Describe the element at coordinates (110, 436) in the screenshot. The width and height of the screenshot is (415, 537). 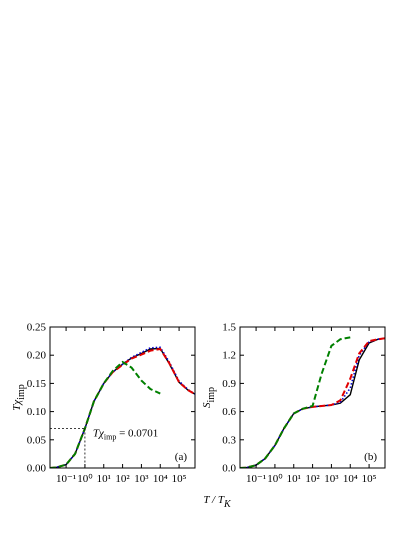
I see `annotation-sub: imp` at that location.